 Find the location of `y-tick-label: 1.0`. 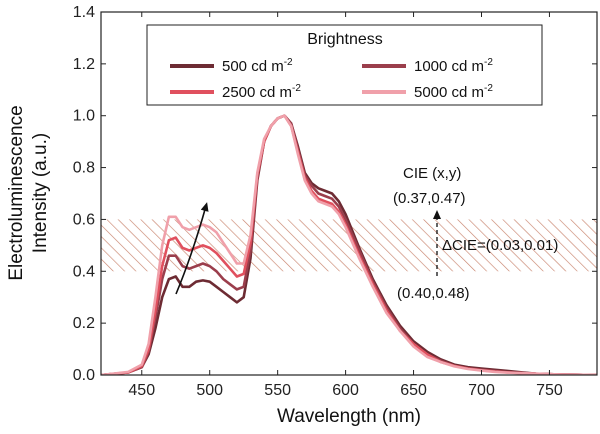

y-tick-label: 1.0 is located at coordinates (84, 116).